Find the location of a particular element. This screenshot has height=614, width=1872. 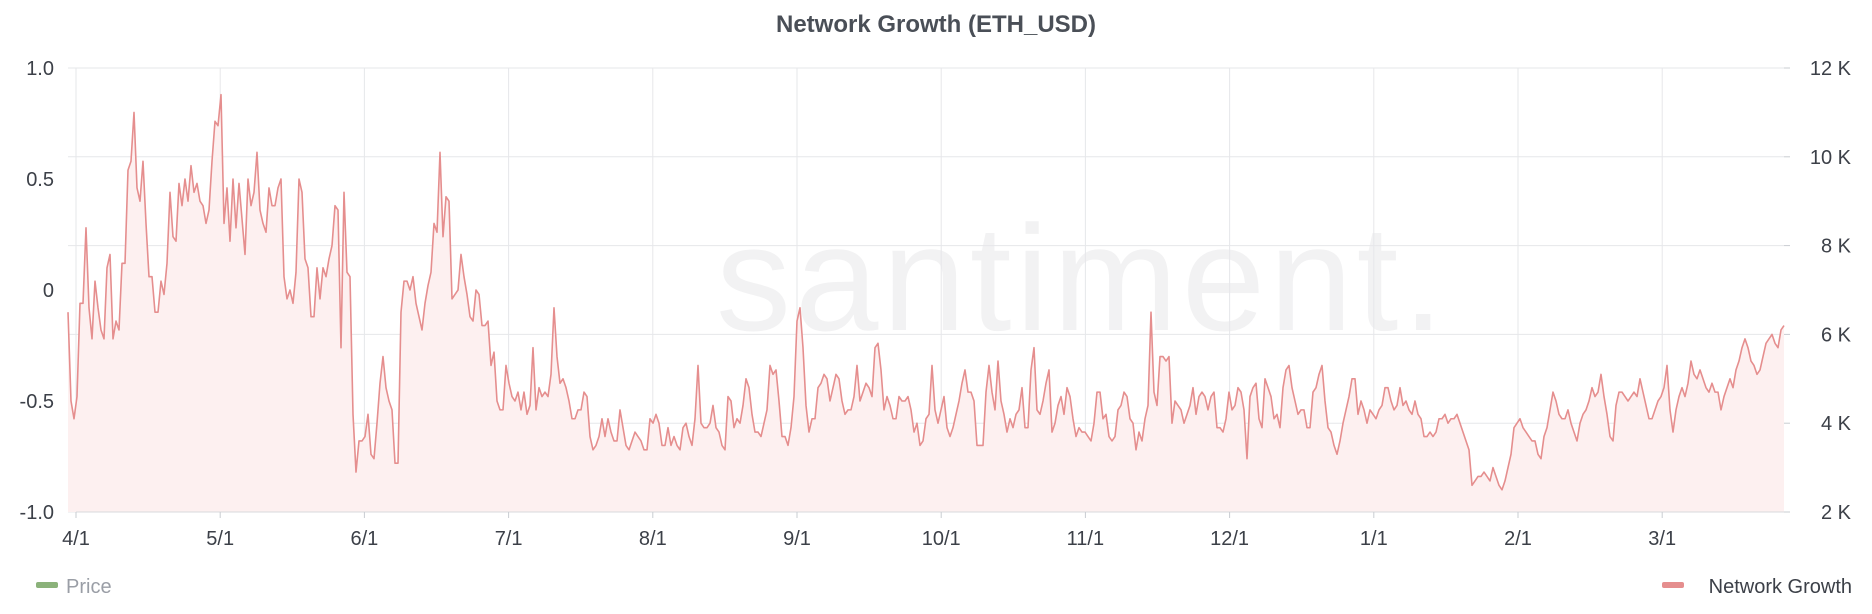

legend-price: Price is located at coordinates (74, 587).